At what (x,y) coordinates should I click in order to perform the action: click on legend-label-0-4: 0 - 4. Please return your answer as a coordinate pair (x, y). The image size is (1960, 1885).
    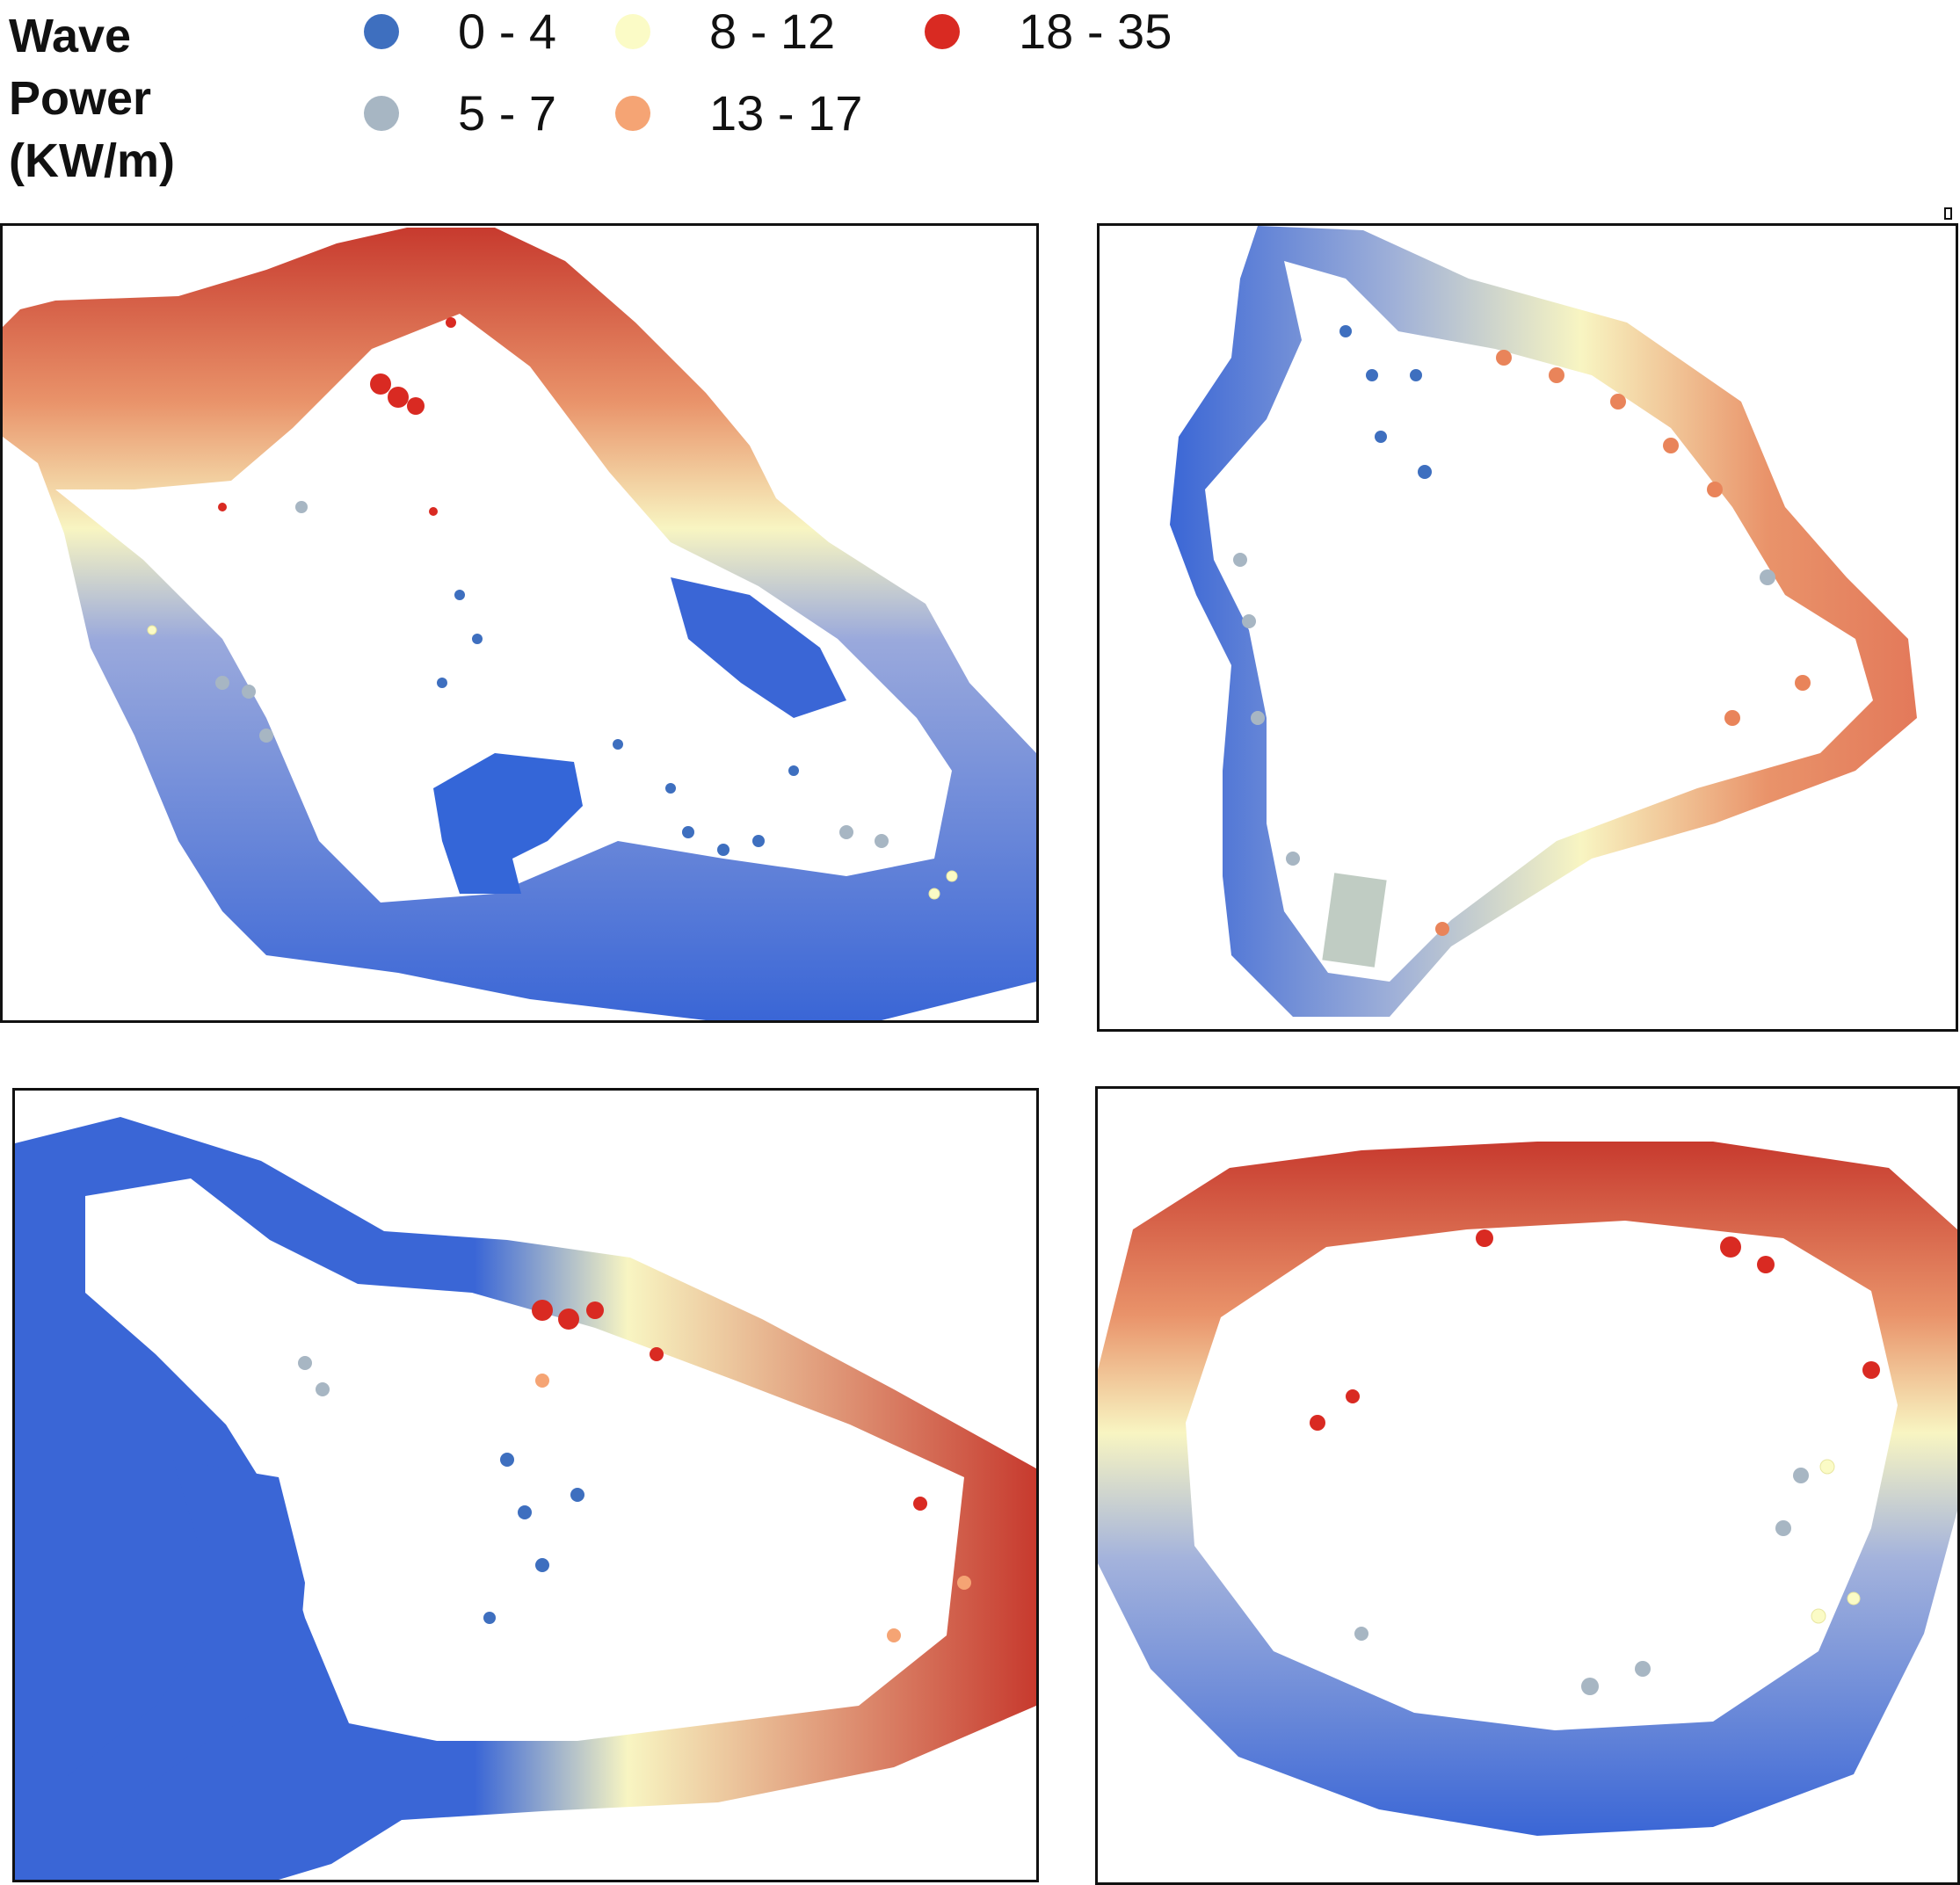
    Looking at the image, I should click on (508, 31).